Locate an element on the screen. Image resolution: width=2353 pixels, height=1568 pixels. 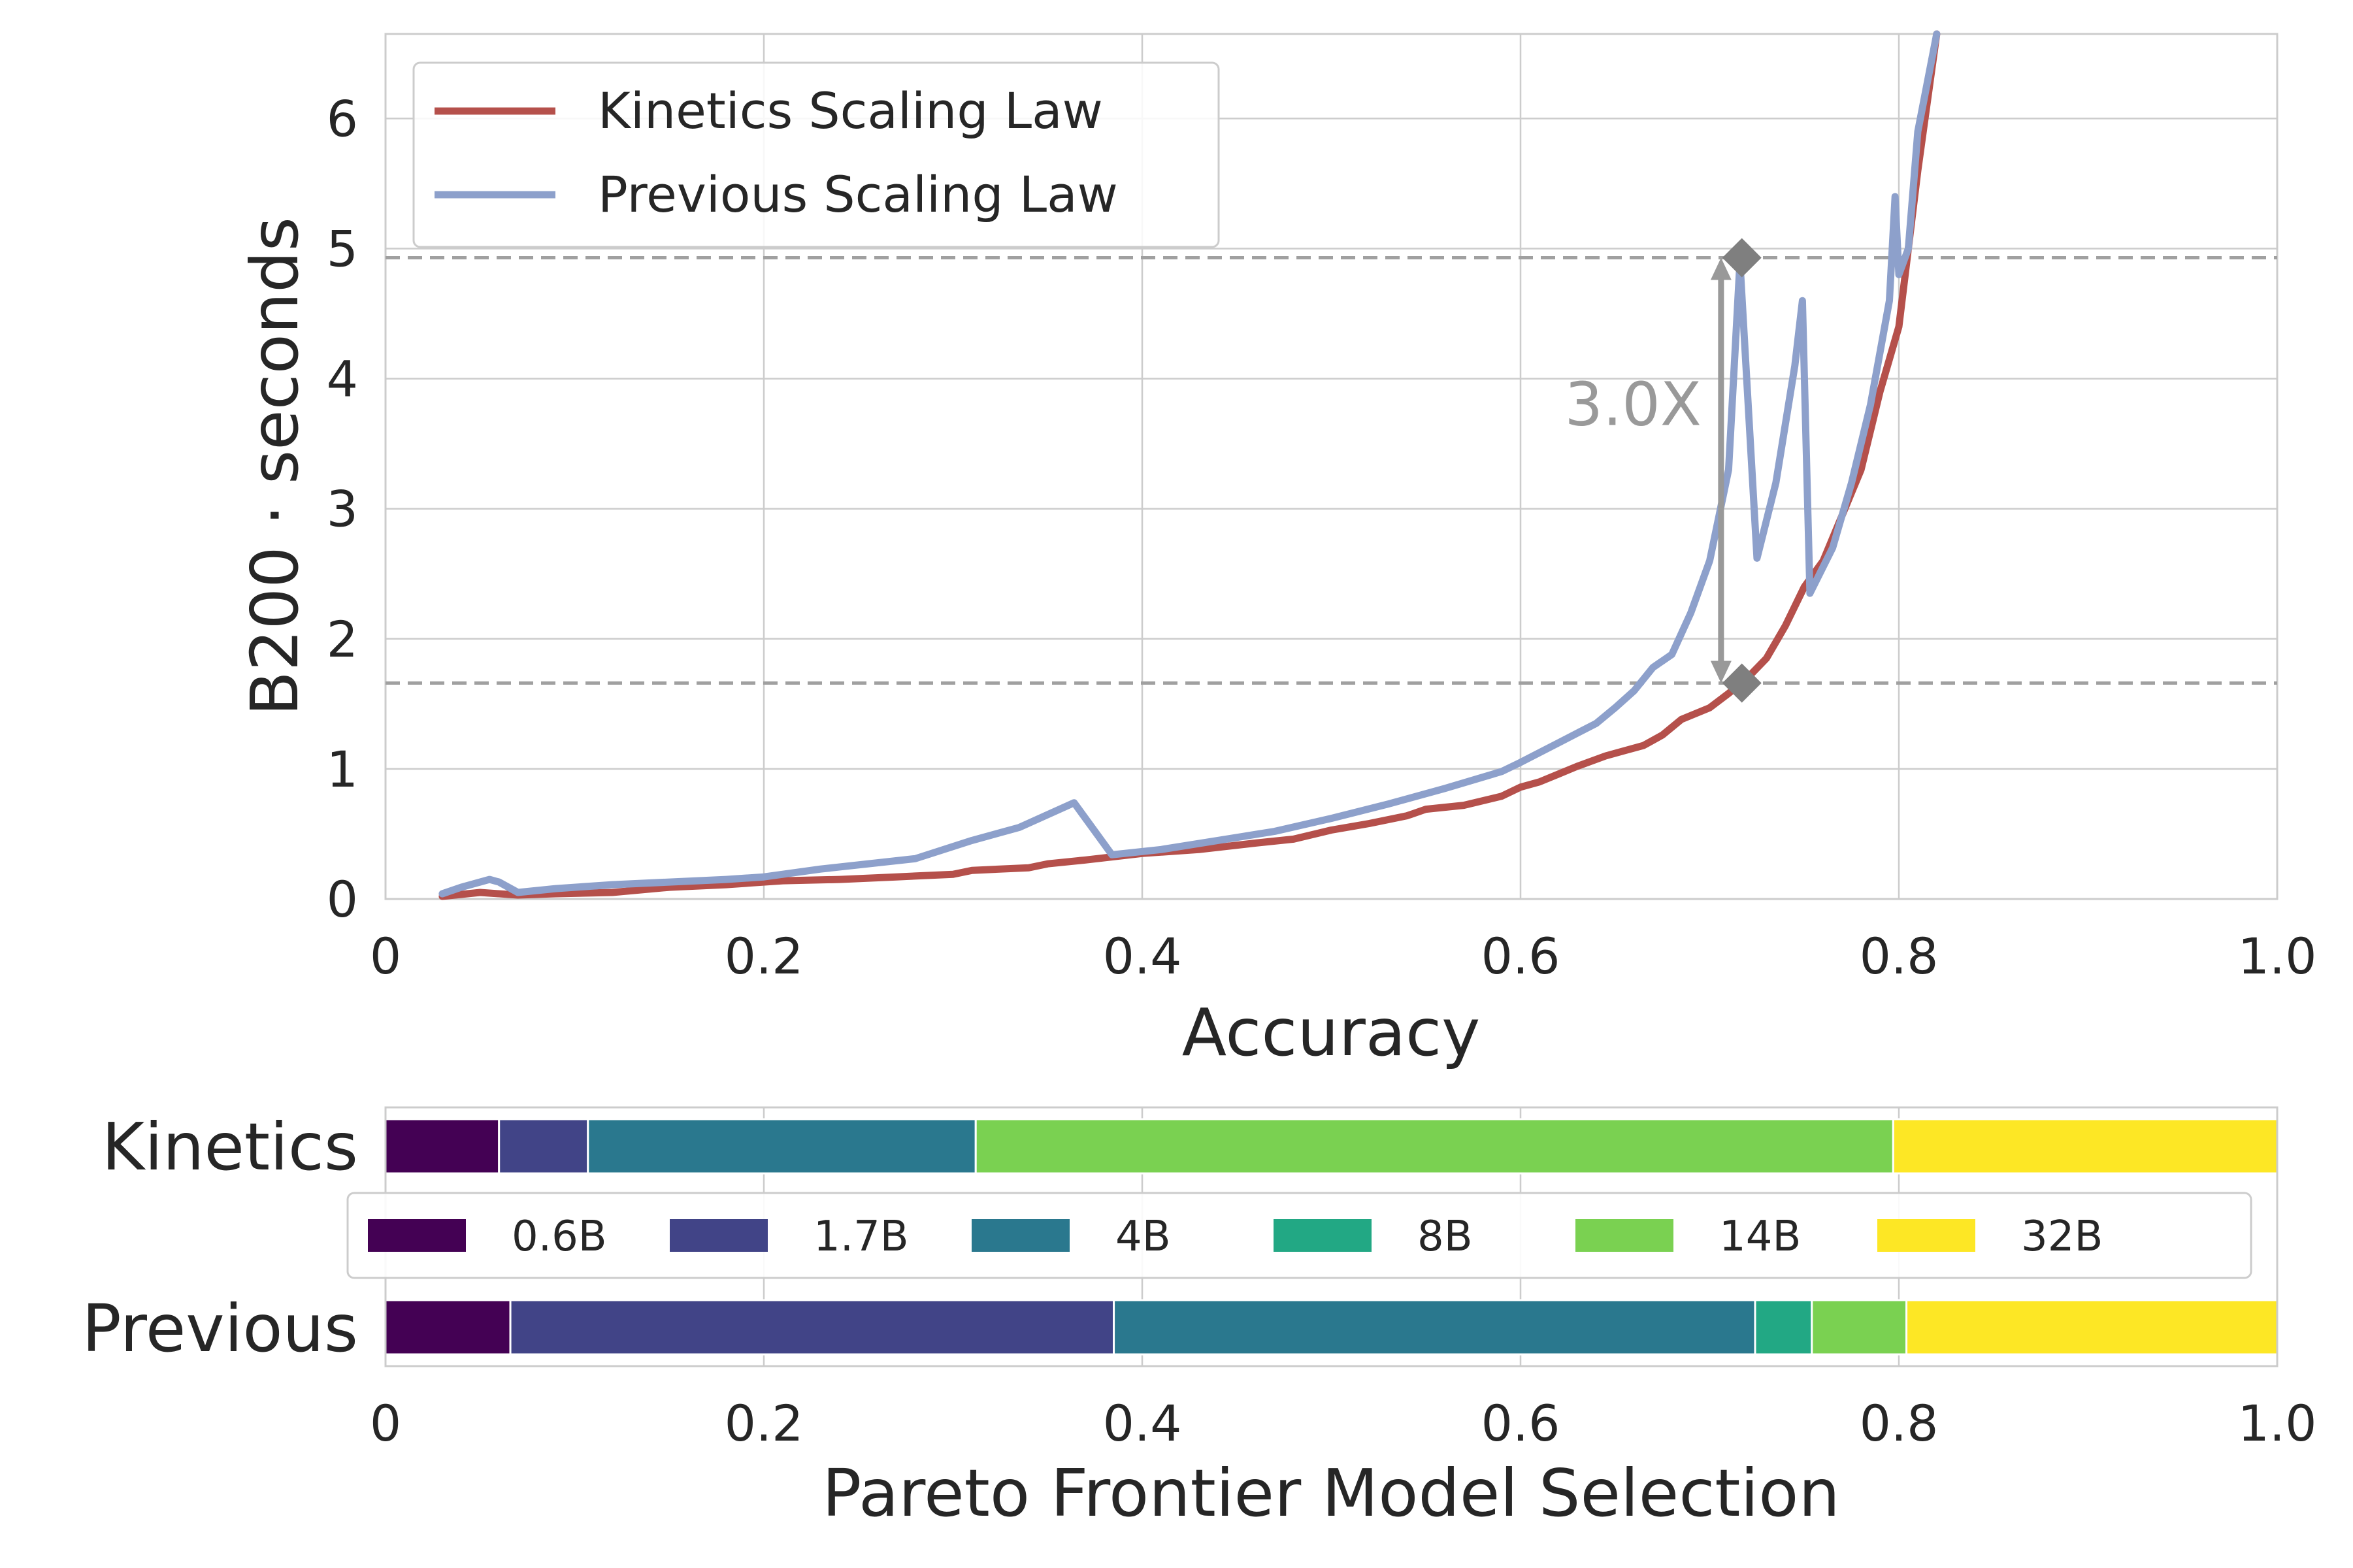
x-tick-label: 0.2 is located at coordinates (764, 956).